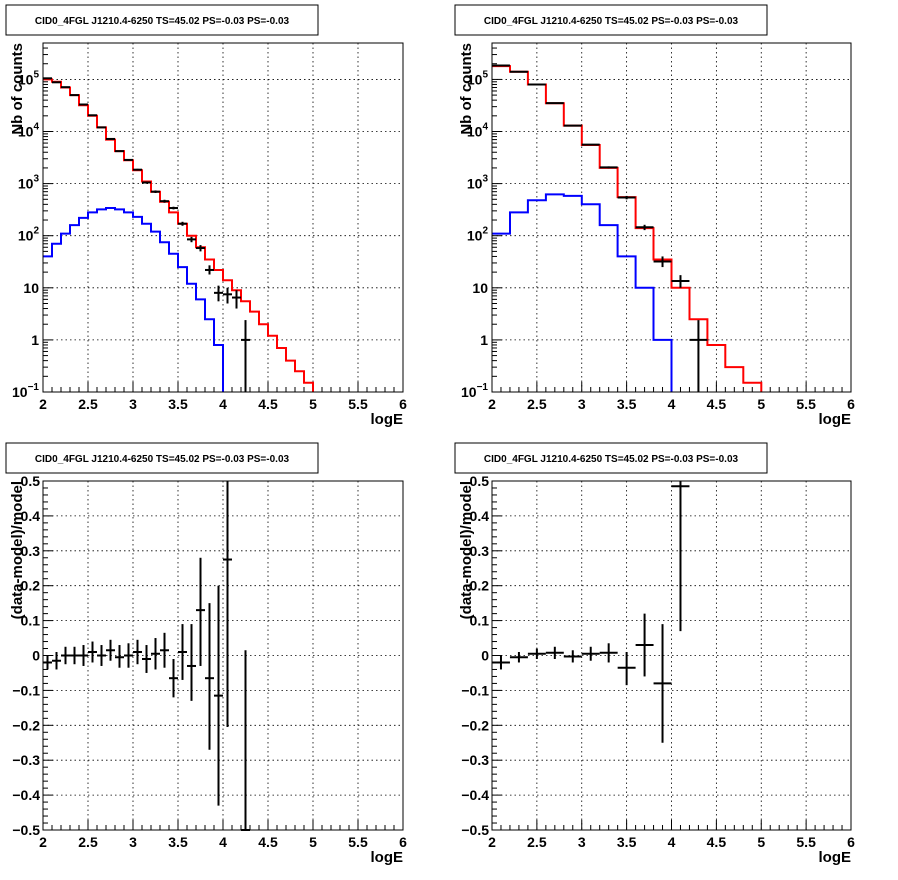 The image size is (898, 880). Describe the element at coordinates (626, 229) in the screenshot. I see `series-0-step-line` at that location.